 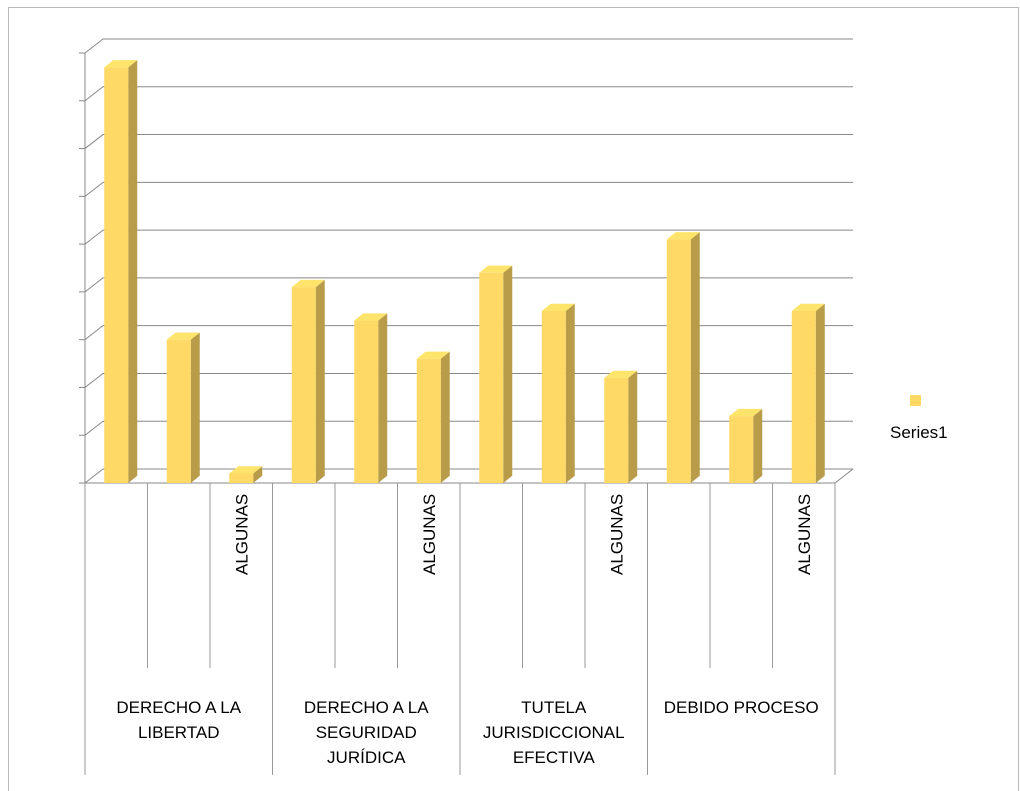 What do you see at coordinates (366, 732) in the screenshot?
I see `group-label: DERECHO A LA SEGURIDAD JURÍDICA` at bounding box center [366, 732].